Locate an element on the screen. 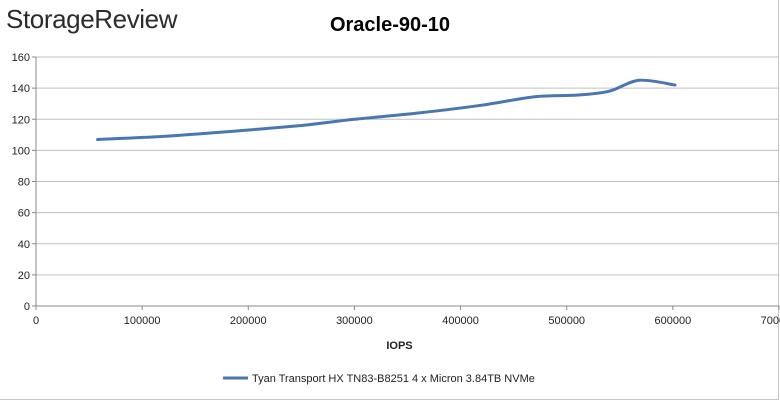  chart-title-text: Oracle-90-10 is located at coordinates (390, 25).